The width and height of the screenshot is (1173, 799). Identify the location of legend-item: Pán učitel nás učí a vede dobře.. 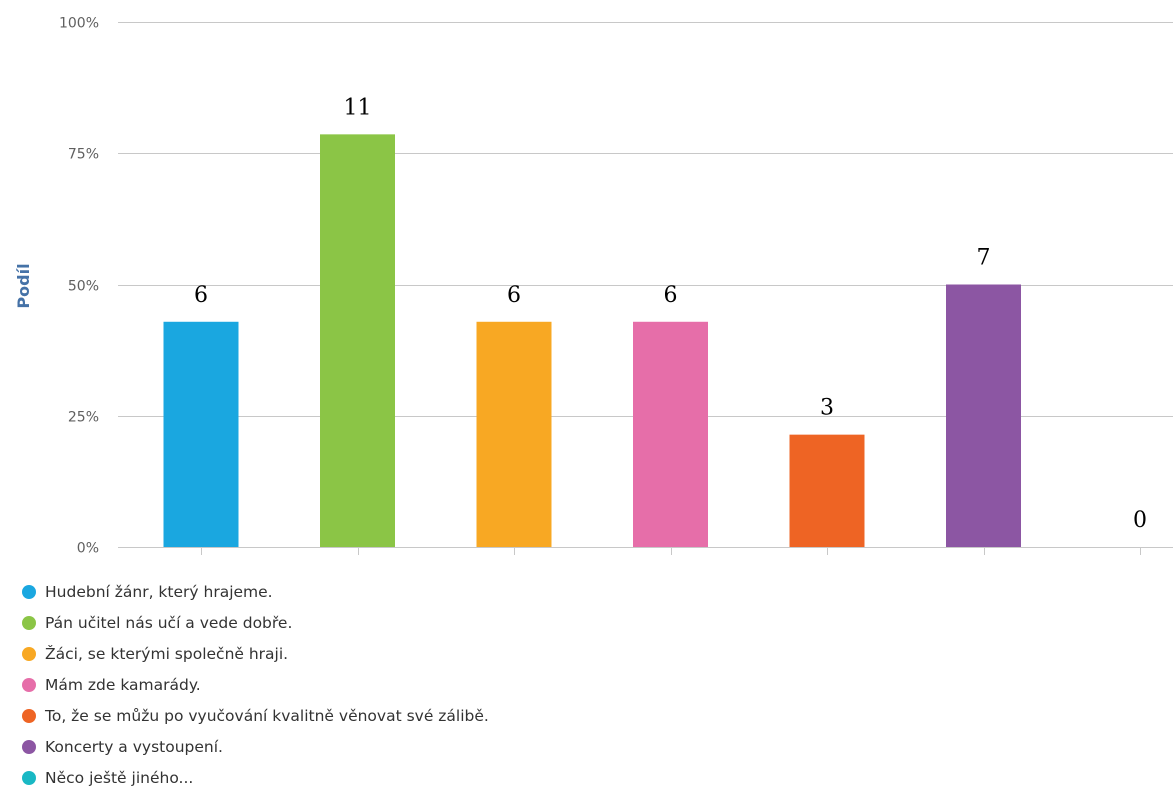
(255, 622).